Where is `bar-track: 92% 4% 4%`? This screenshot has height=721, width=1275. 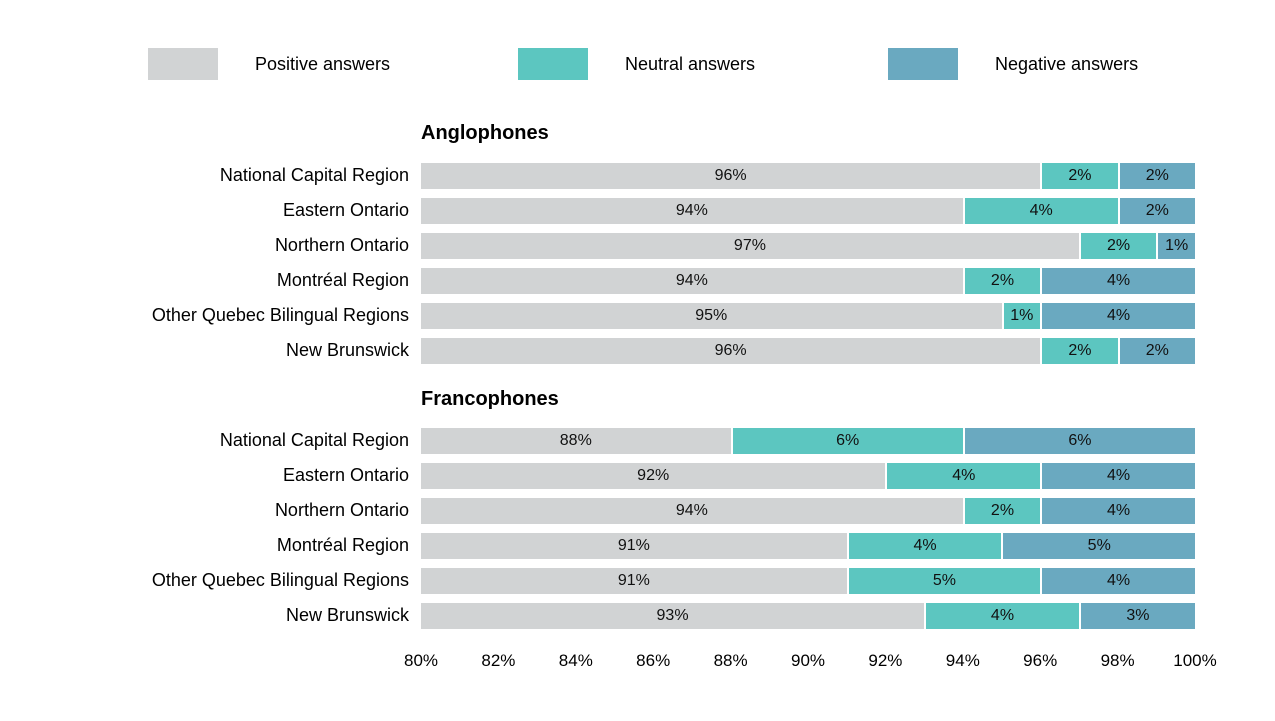 bar-track: 92% 4% 4% is located at coordinates (808, 476).